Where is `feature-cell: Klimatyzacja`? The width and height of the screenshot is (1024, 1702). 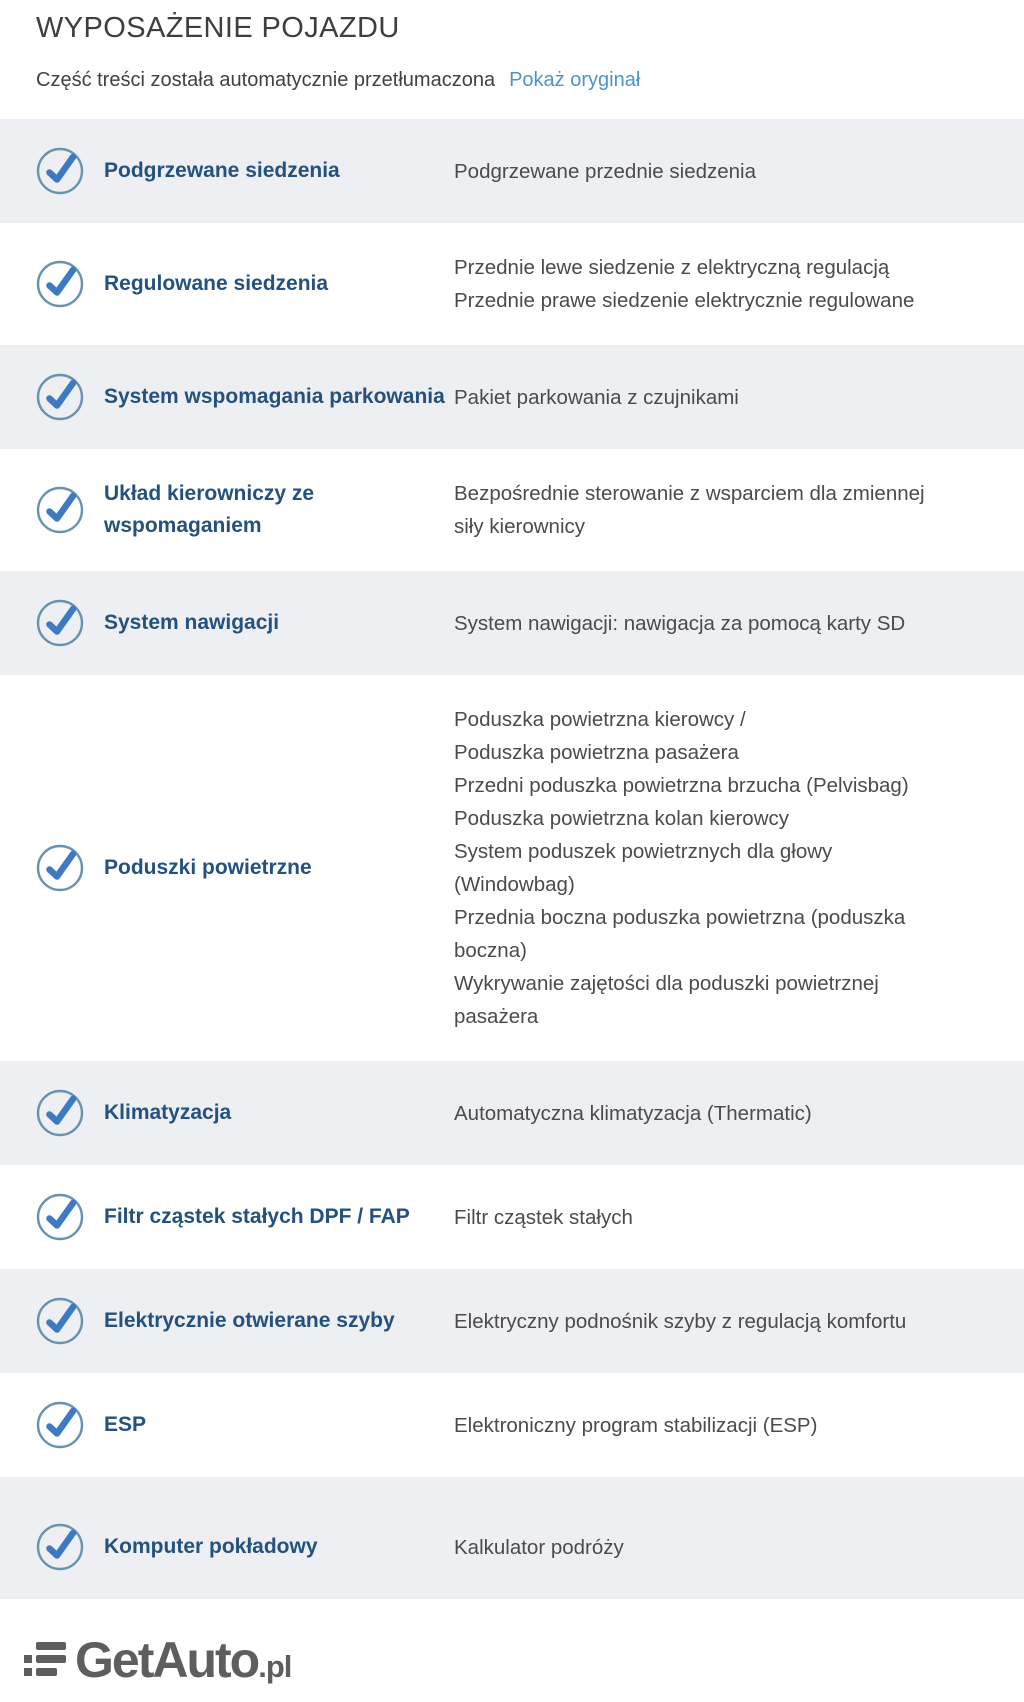 feature-cell: Klimatyzacja is located at coordinates (227, 1113).